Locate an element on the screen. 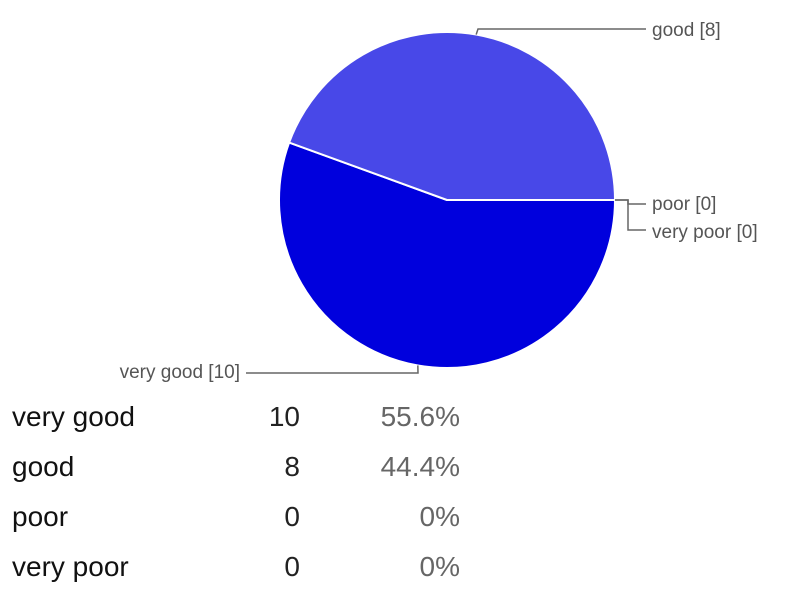 The width and height of the screenshot is (812, 596). slice-label: very poor [0] is located at coordinates (705, 232).